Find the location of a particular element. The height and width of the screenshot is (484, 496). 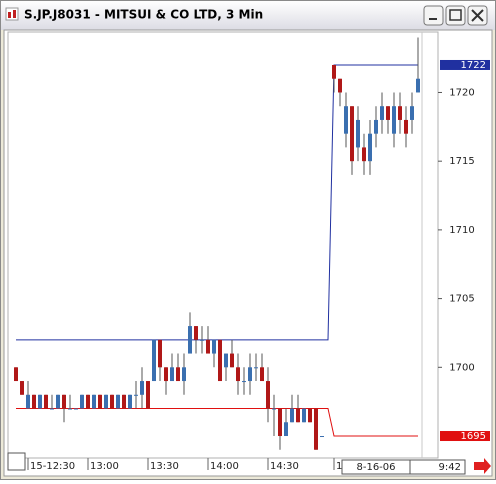

y-tick-label: 1700 is located at coordinates (461, 367).